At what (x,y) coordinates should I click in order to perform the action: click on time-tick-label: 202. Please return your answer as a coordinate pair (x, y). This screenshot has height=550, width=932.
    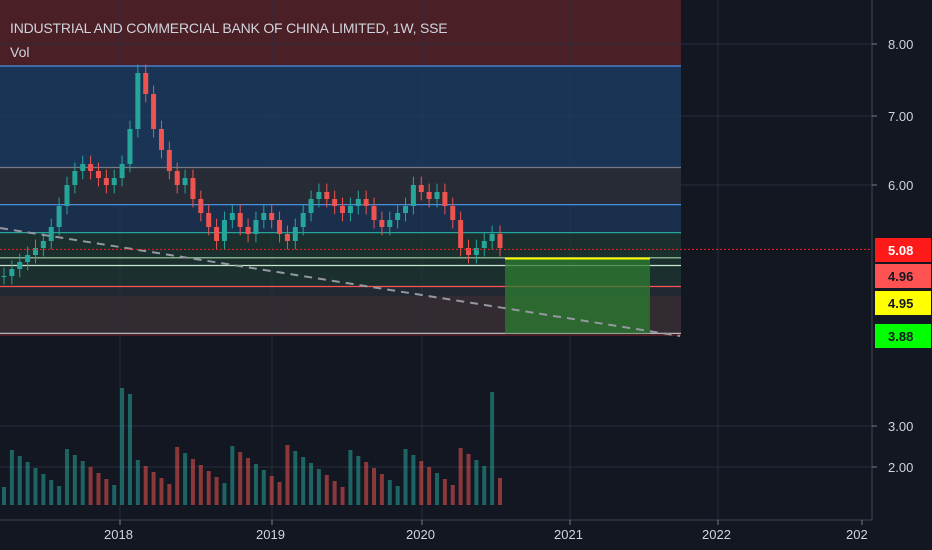
    Looking at the image, I should click on (857, 534).